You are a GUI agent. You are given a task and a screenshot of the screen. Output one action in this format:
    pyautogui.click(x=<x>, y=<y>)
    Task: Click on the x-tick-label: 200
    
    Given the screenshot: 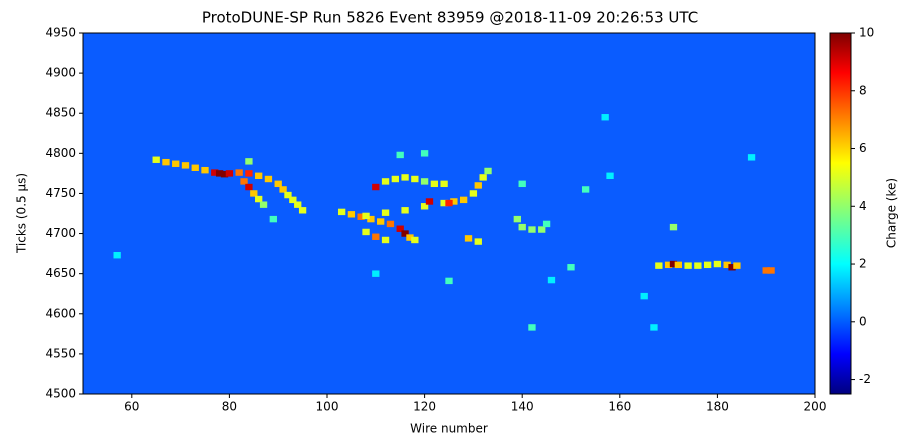 What is the action you would take?
    pyautogui.click(x=815, y=407)
    